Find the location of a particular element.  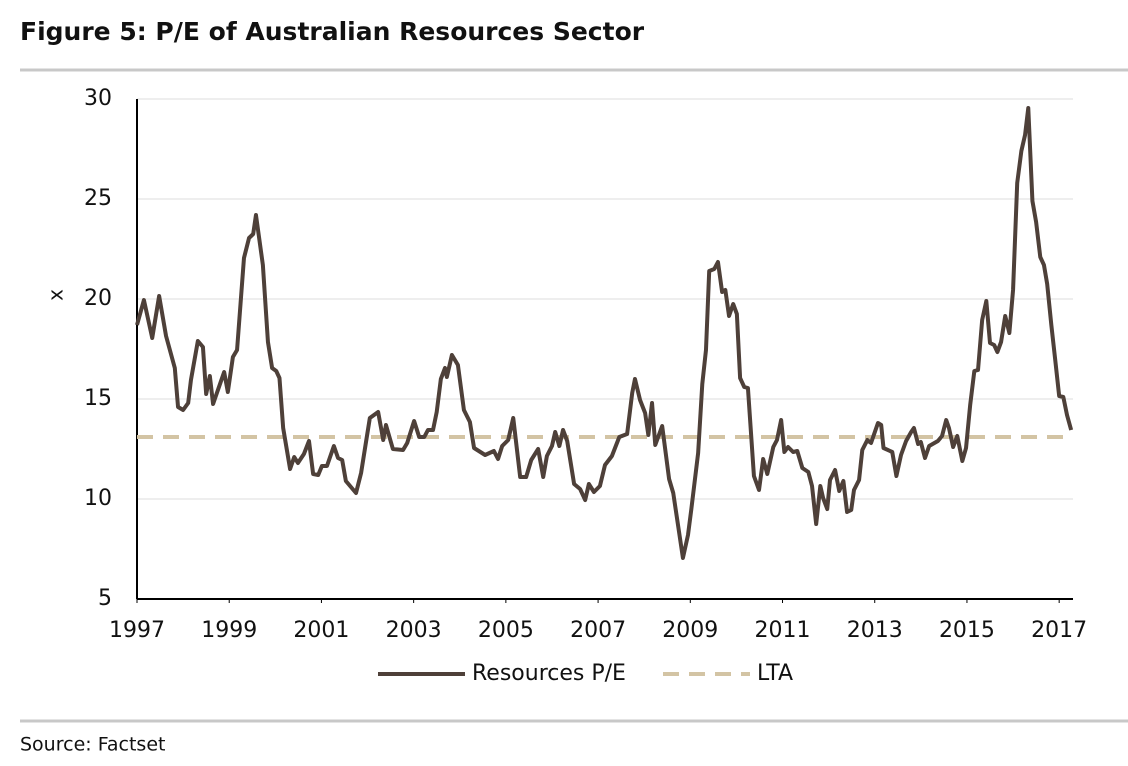

x-tick-label: 2017 is located at coordinates (1059, 630).